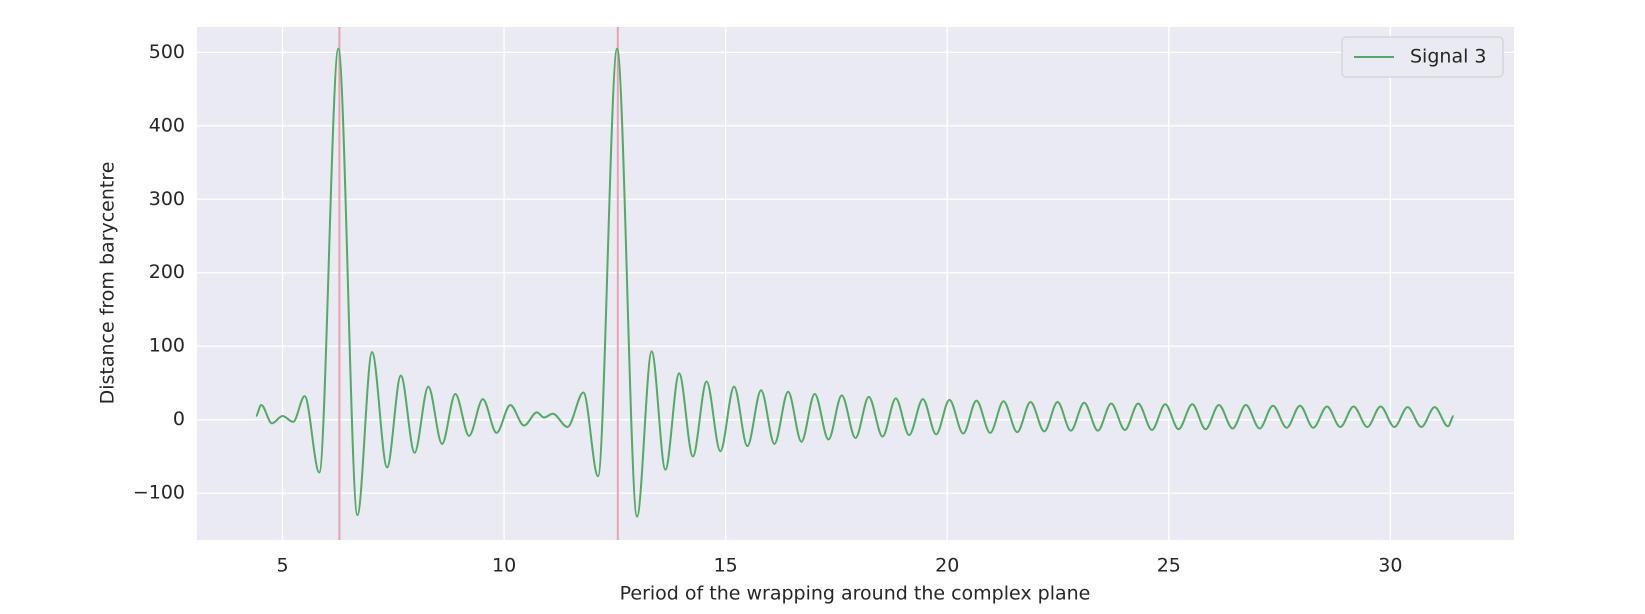 Image resolution: width=1645 pixels, height=614 pixels. I want to click on x-tick-label: 5, so click(282, 566).